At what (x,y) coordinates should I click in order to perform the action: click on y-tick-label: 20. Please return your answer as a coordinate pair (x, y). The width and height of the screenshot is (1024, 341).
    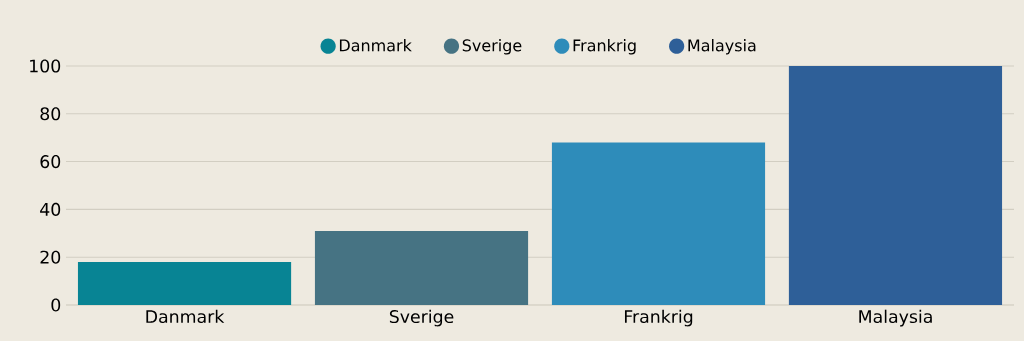
    Looking at the image, I should click on (50, 257).